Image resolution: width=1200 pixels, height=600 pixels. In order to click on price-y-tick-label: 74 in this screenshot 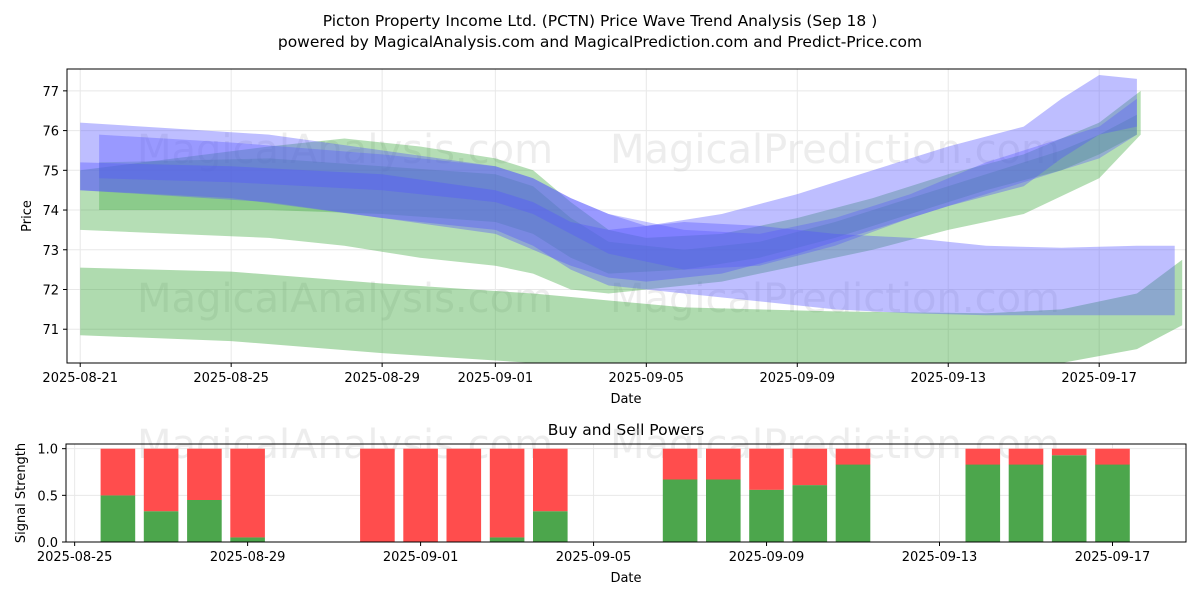, I will do `click(50, 211)`.